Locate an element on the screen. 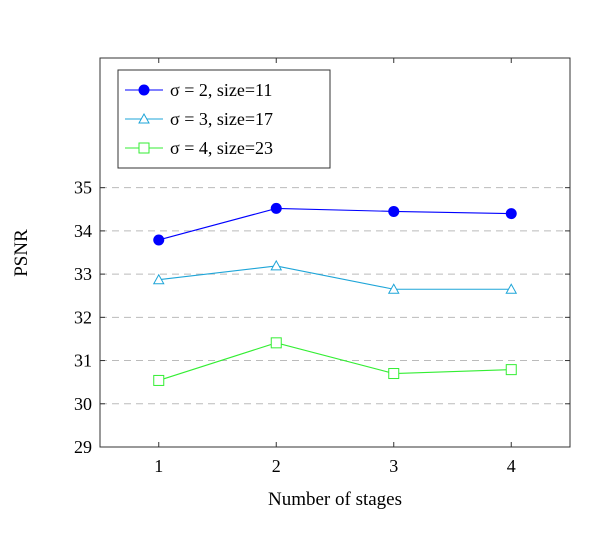 This screenshot has height=554, width=611. x-tick-label: 2 is located at coordinates (276, 466).